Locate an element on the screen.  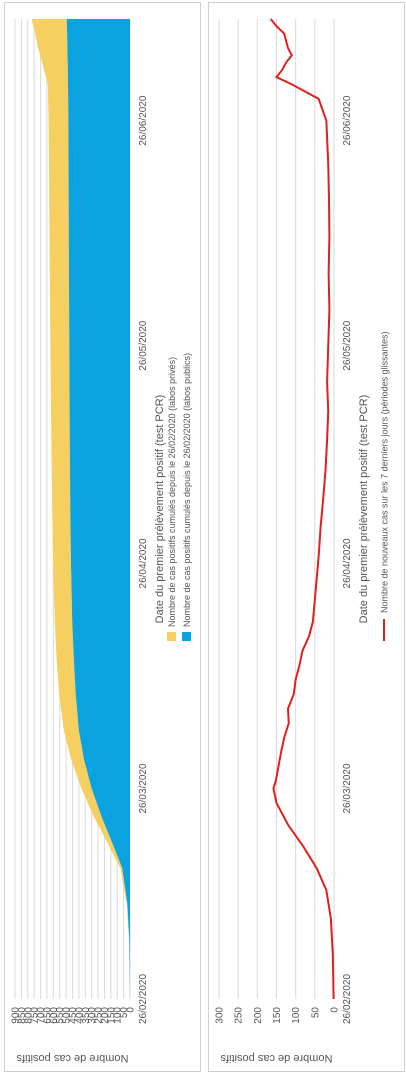
y-tick-label: 450 is located at coordinates (73, 1015).